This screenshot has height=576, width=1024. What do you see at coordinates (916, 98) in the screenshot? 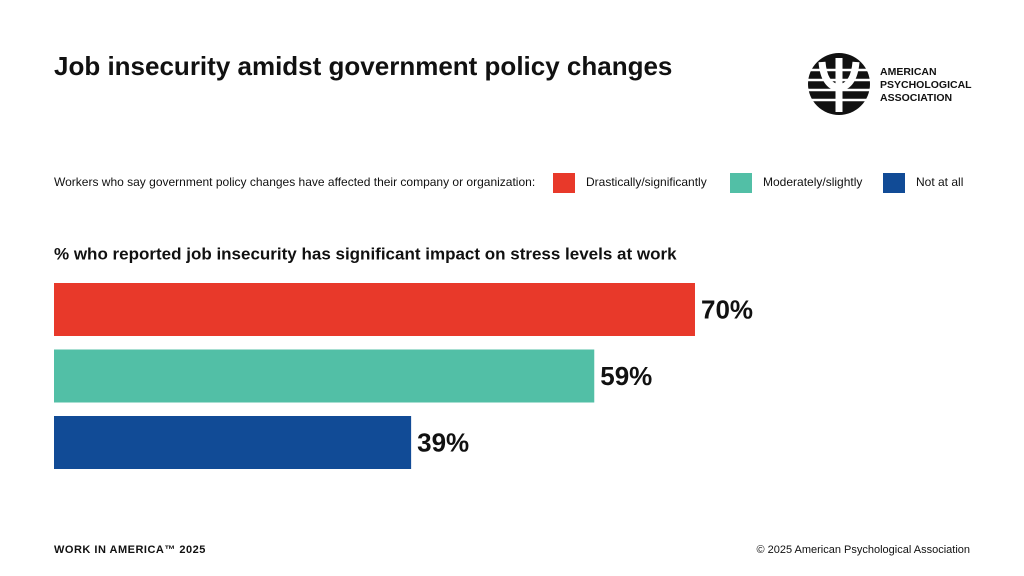
I see `logo-text: ASSOCIATION` at bounding box center [916, 98].